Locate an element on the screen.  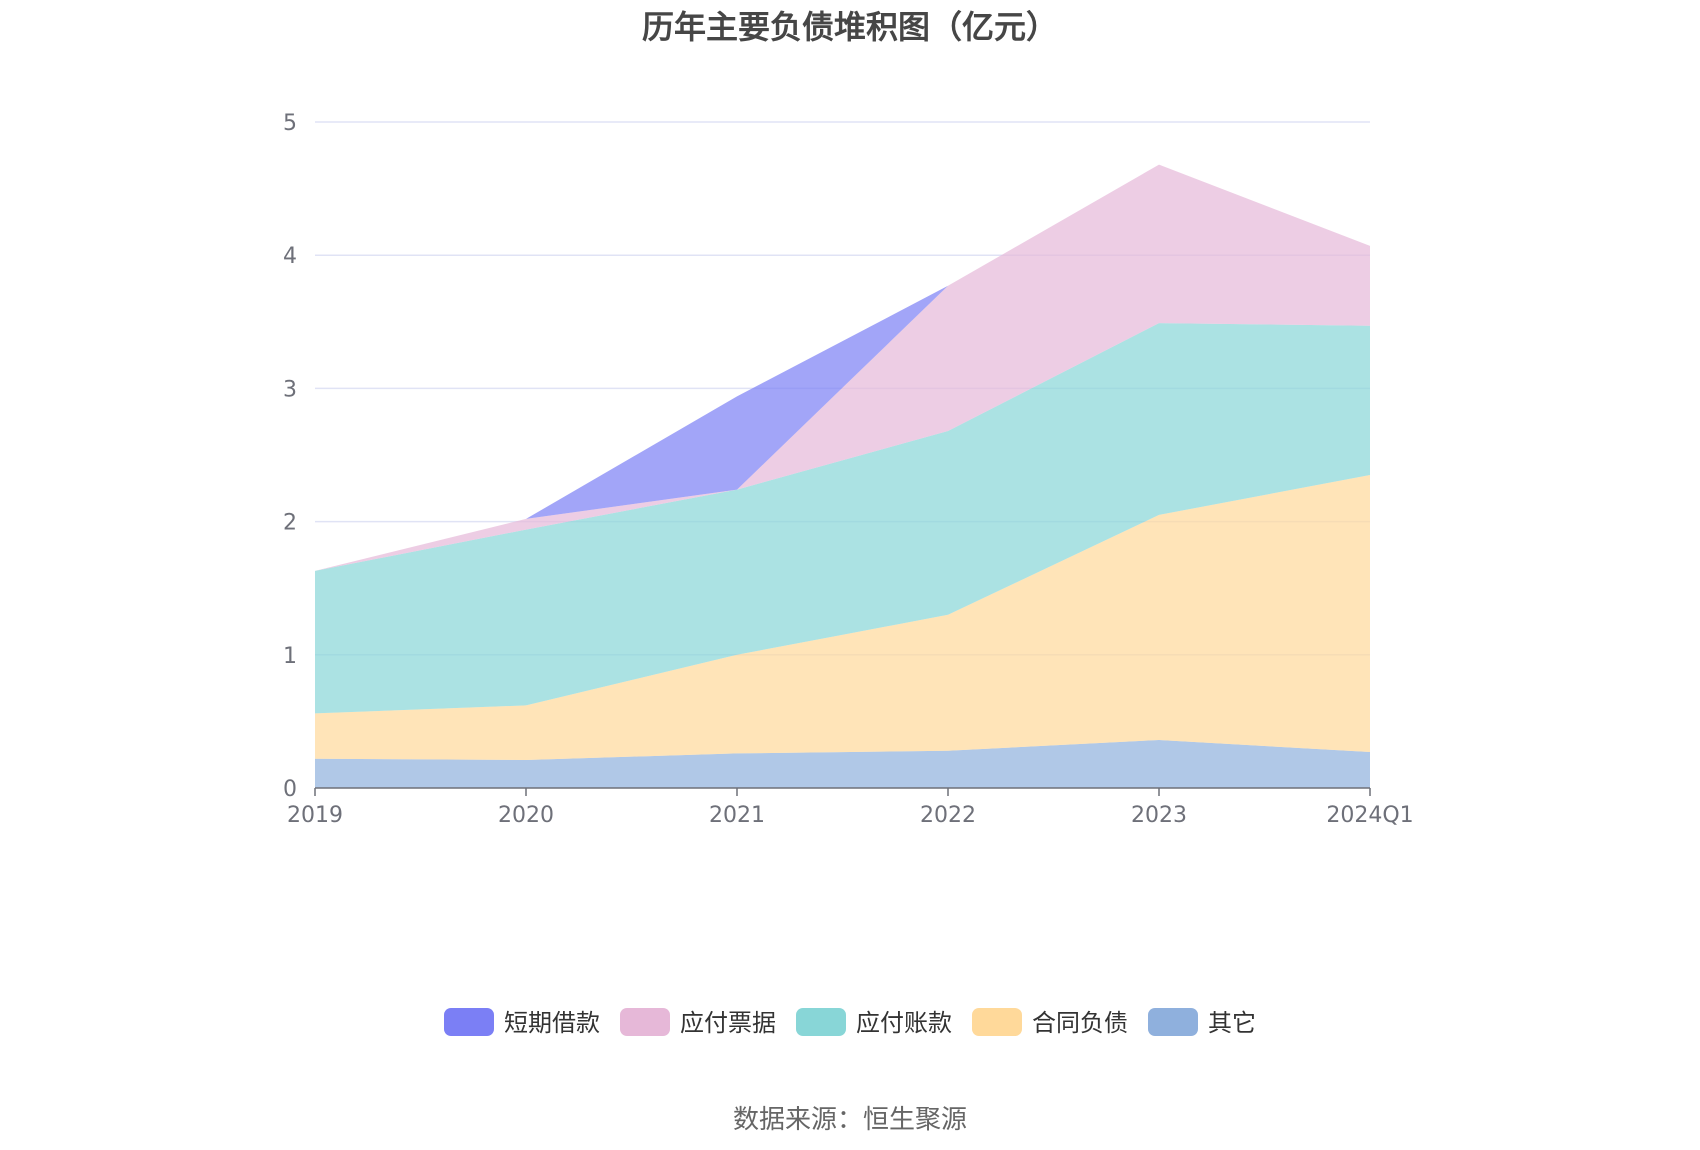
x-tick-label: 2020 is located at coordinates (526, 815).